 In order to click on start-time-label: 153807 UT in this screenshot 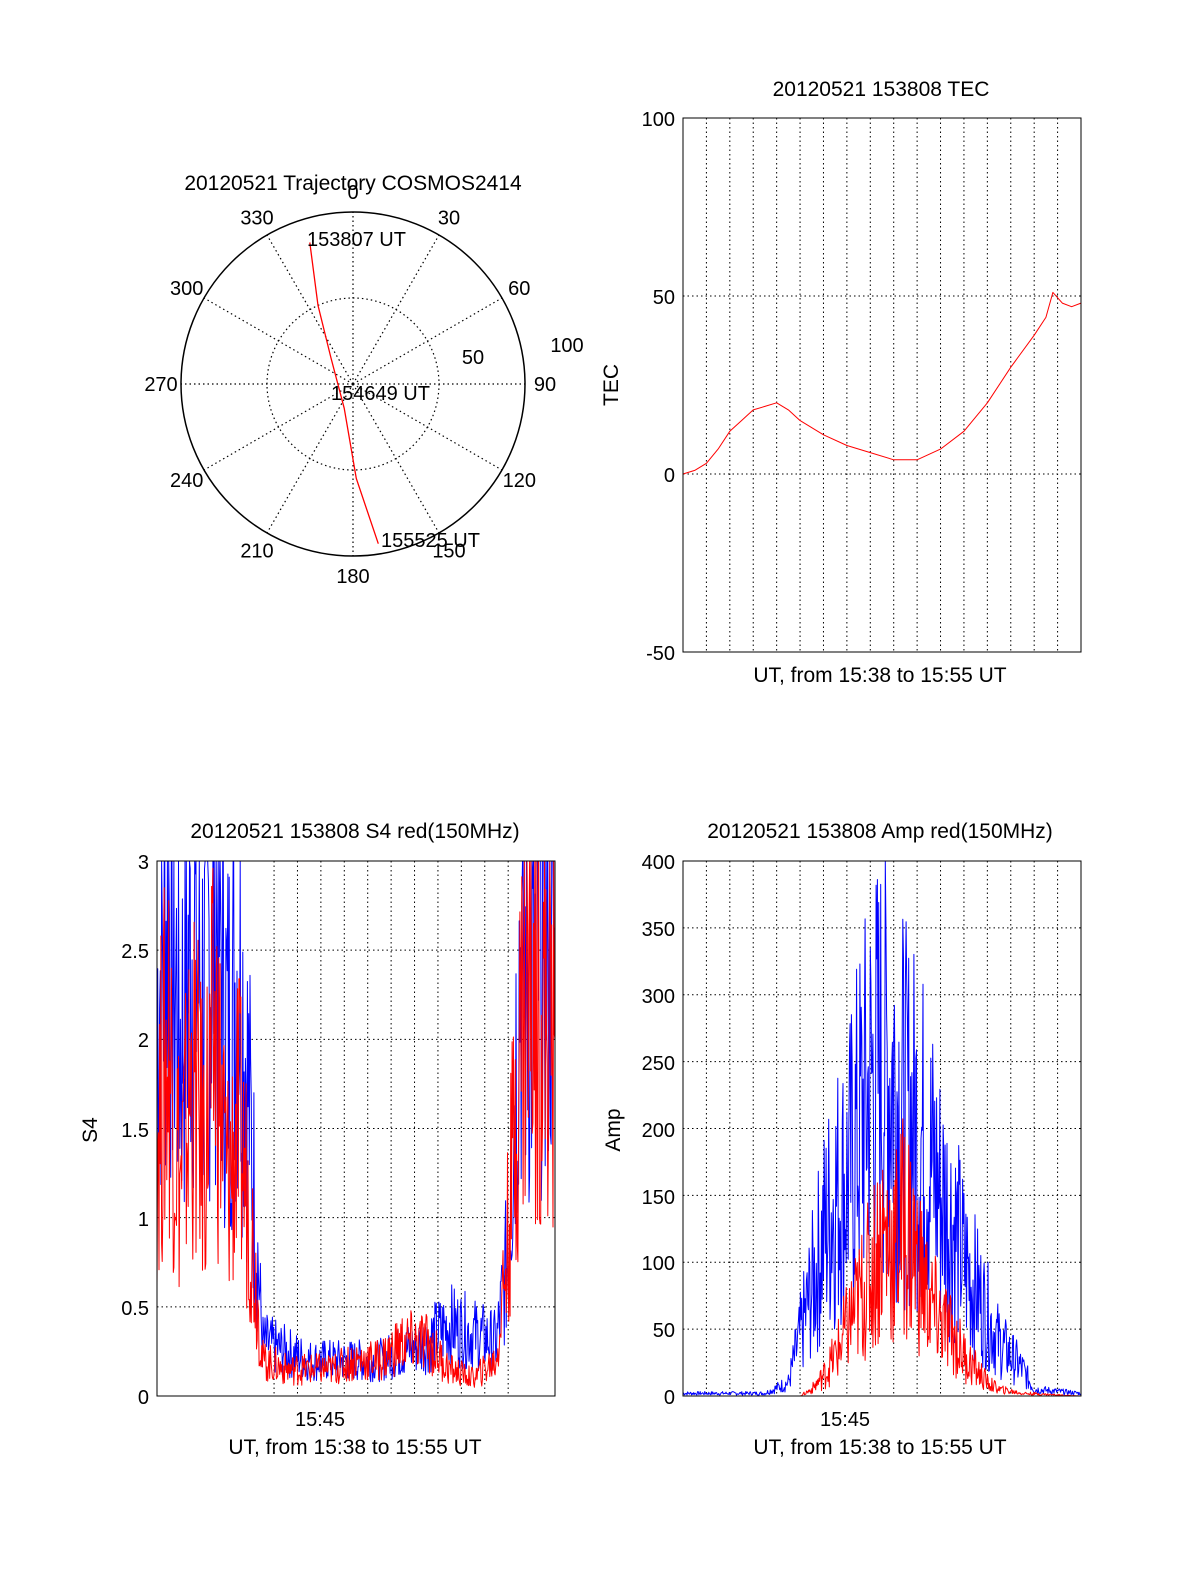, I will do `click(356, 240)`.